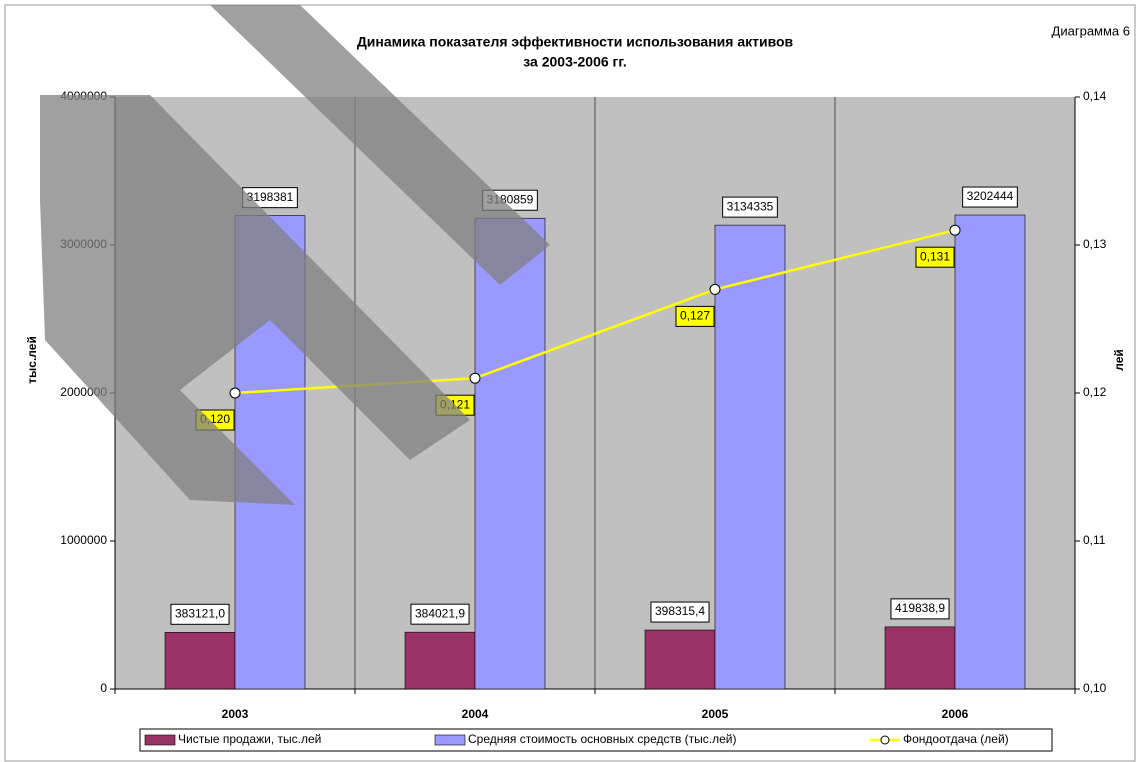 Image resolution: width=1136 pixels, height=762 pixels. What do you see at coordinates (1095, 688) in the screenshot?
I see `y2-tick-label: 0,10` at bounding box center [1095, 688].